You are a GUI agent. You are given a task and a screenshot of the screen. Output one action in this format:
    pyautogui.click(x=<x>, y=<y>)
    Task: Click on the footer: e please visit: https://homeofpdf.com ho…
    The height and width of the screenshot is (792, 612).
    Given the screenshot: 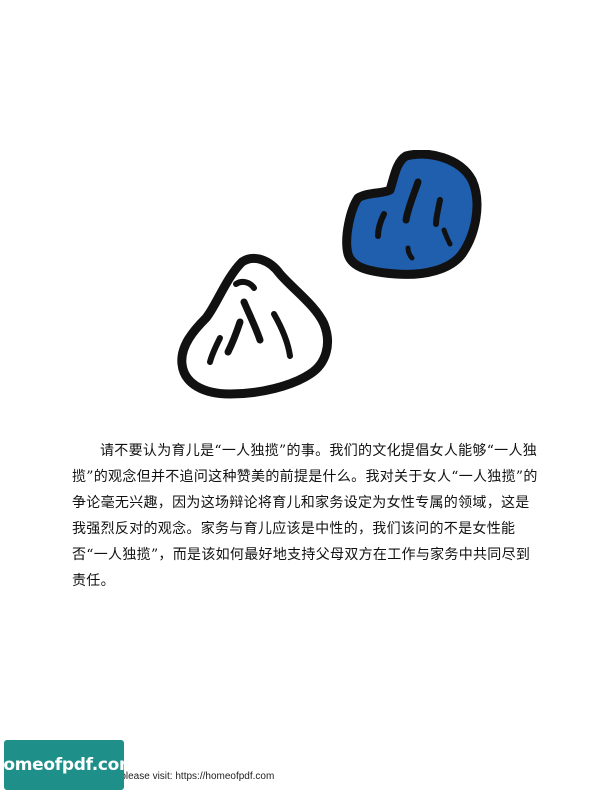 What is the action you would take?
    pyautogui.click(x=306, y=766)
    